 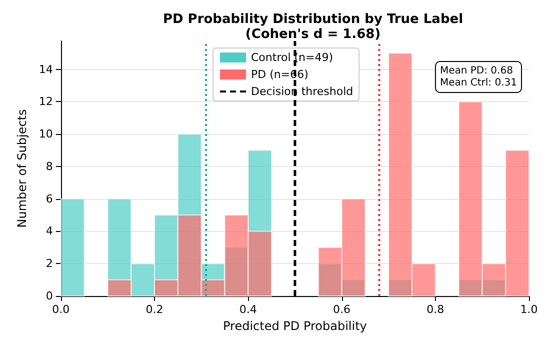 What do you see at coordinates (49, 166) in the screenshot?
I see `y-tick-label: 8` at bounding box center [49, 166].